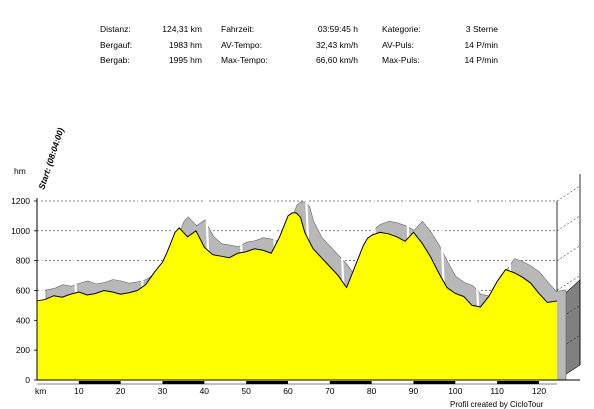  Describe the element at coordinates (20, 171) in the screenshot. I see `y-axis-label: hm` at that location.